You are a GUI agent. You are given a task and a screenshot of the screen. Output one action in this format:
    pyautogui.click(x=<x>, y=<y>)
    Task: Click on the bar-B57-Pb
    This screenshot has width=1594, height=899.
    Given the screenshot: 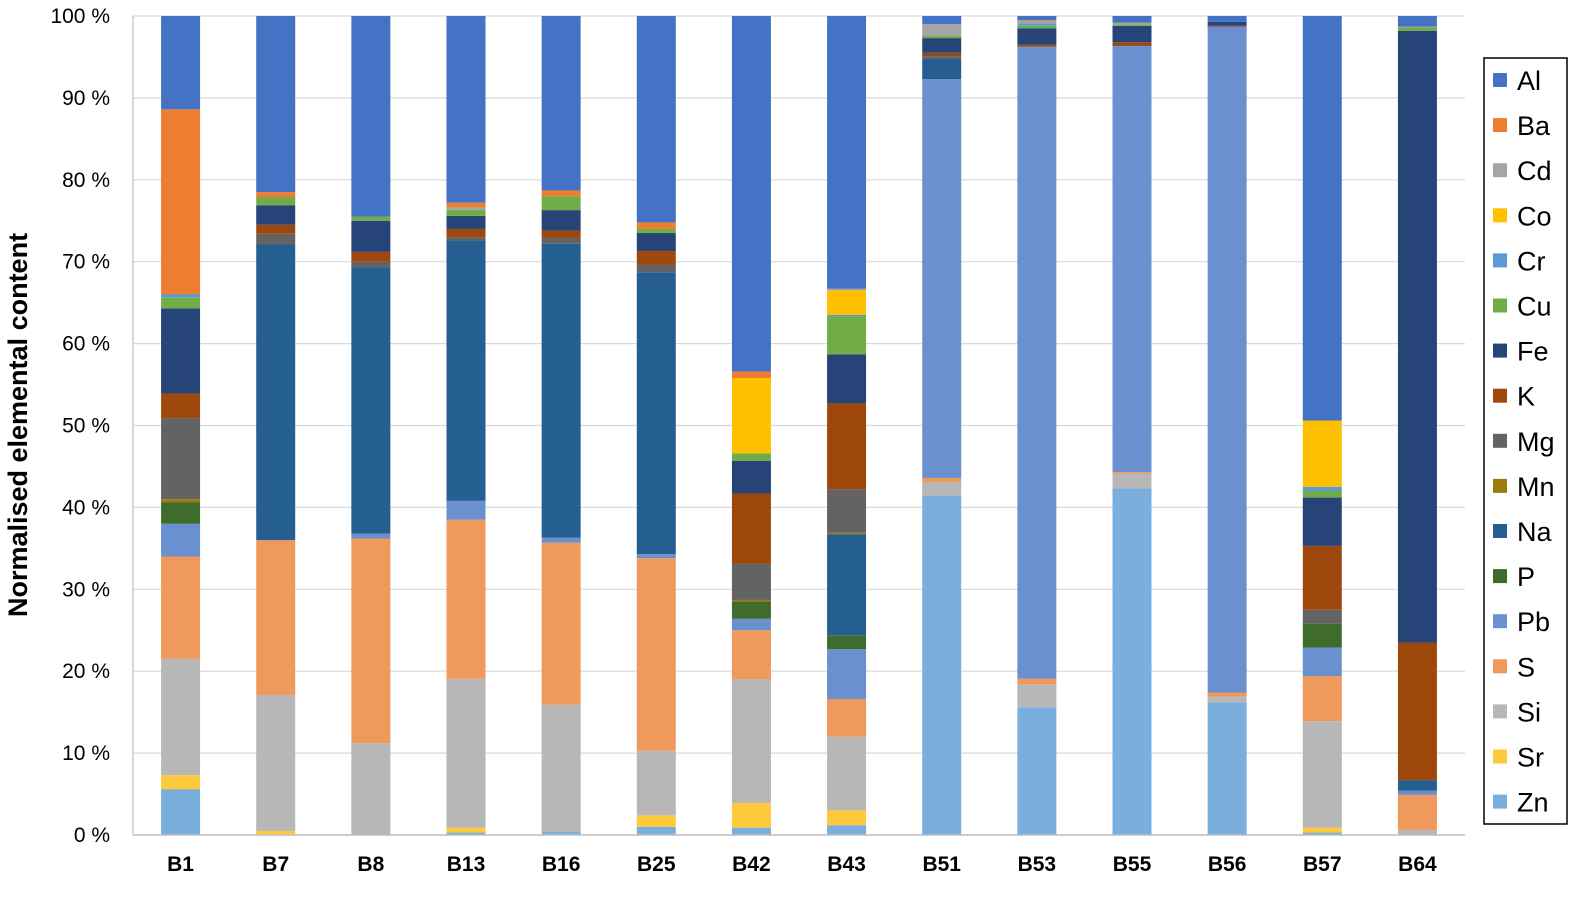 What is the action you would take?
    pyautogui.click(x=1322, y=662)
    